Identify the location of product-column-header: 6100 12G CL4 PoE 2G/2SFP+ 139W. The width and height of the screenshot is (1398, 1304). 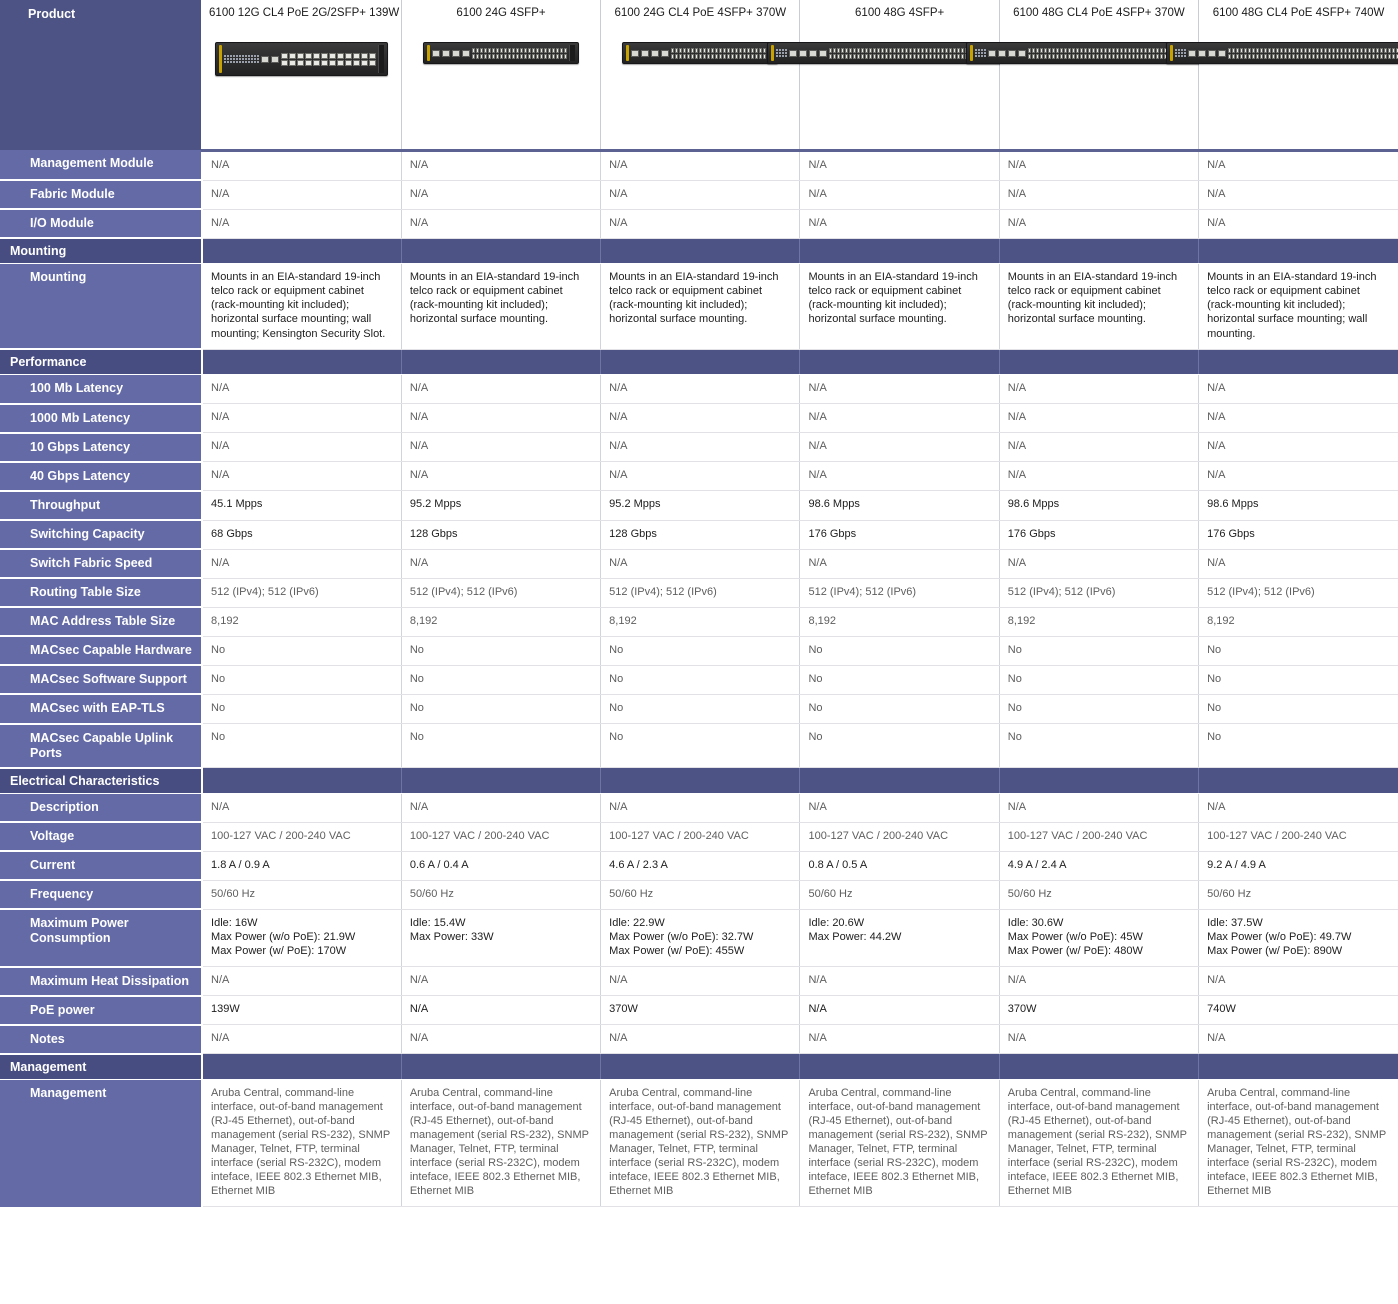
(302, 76).